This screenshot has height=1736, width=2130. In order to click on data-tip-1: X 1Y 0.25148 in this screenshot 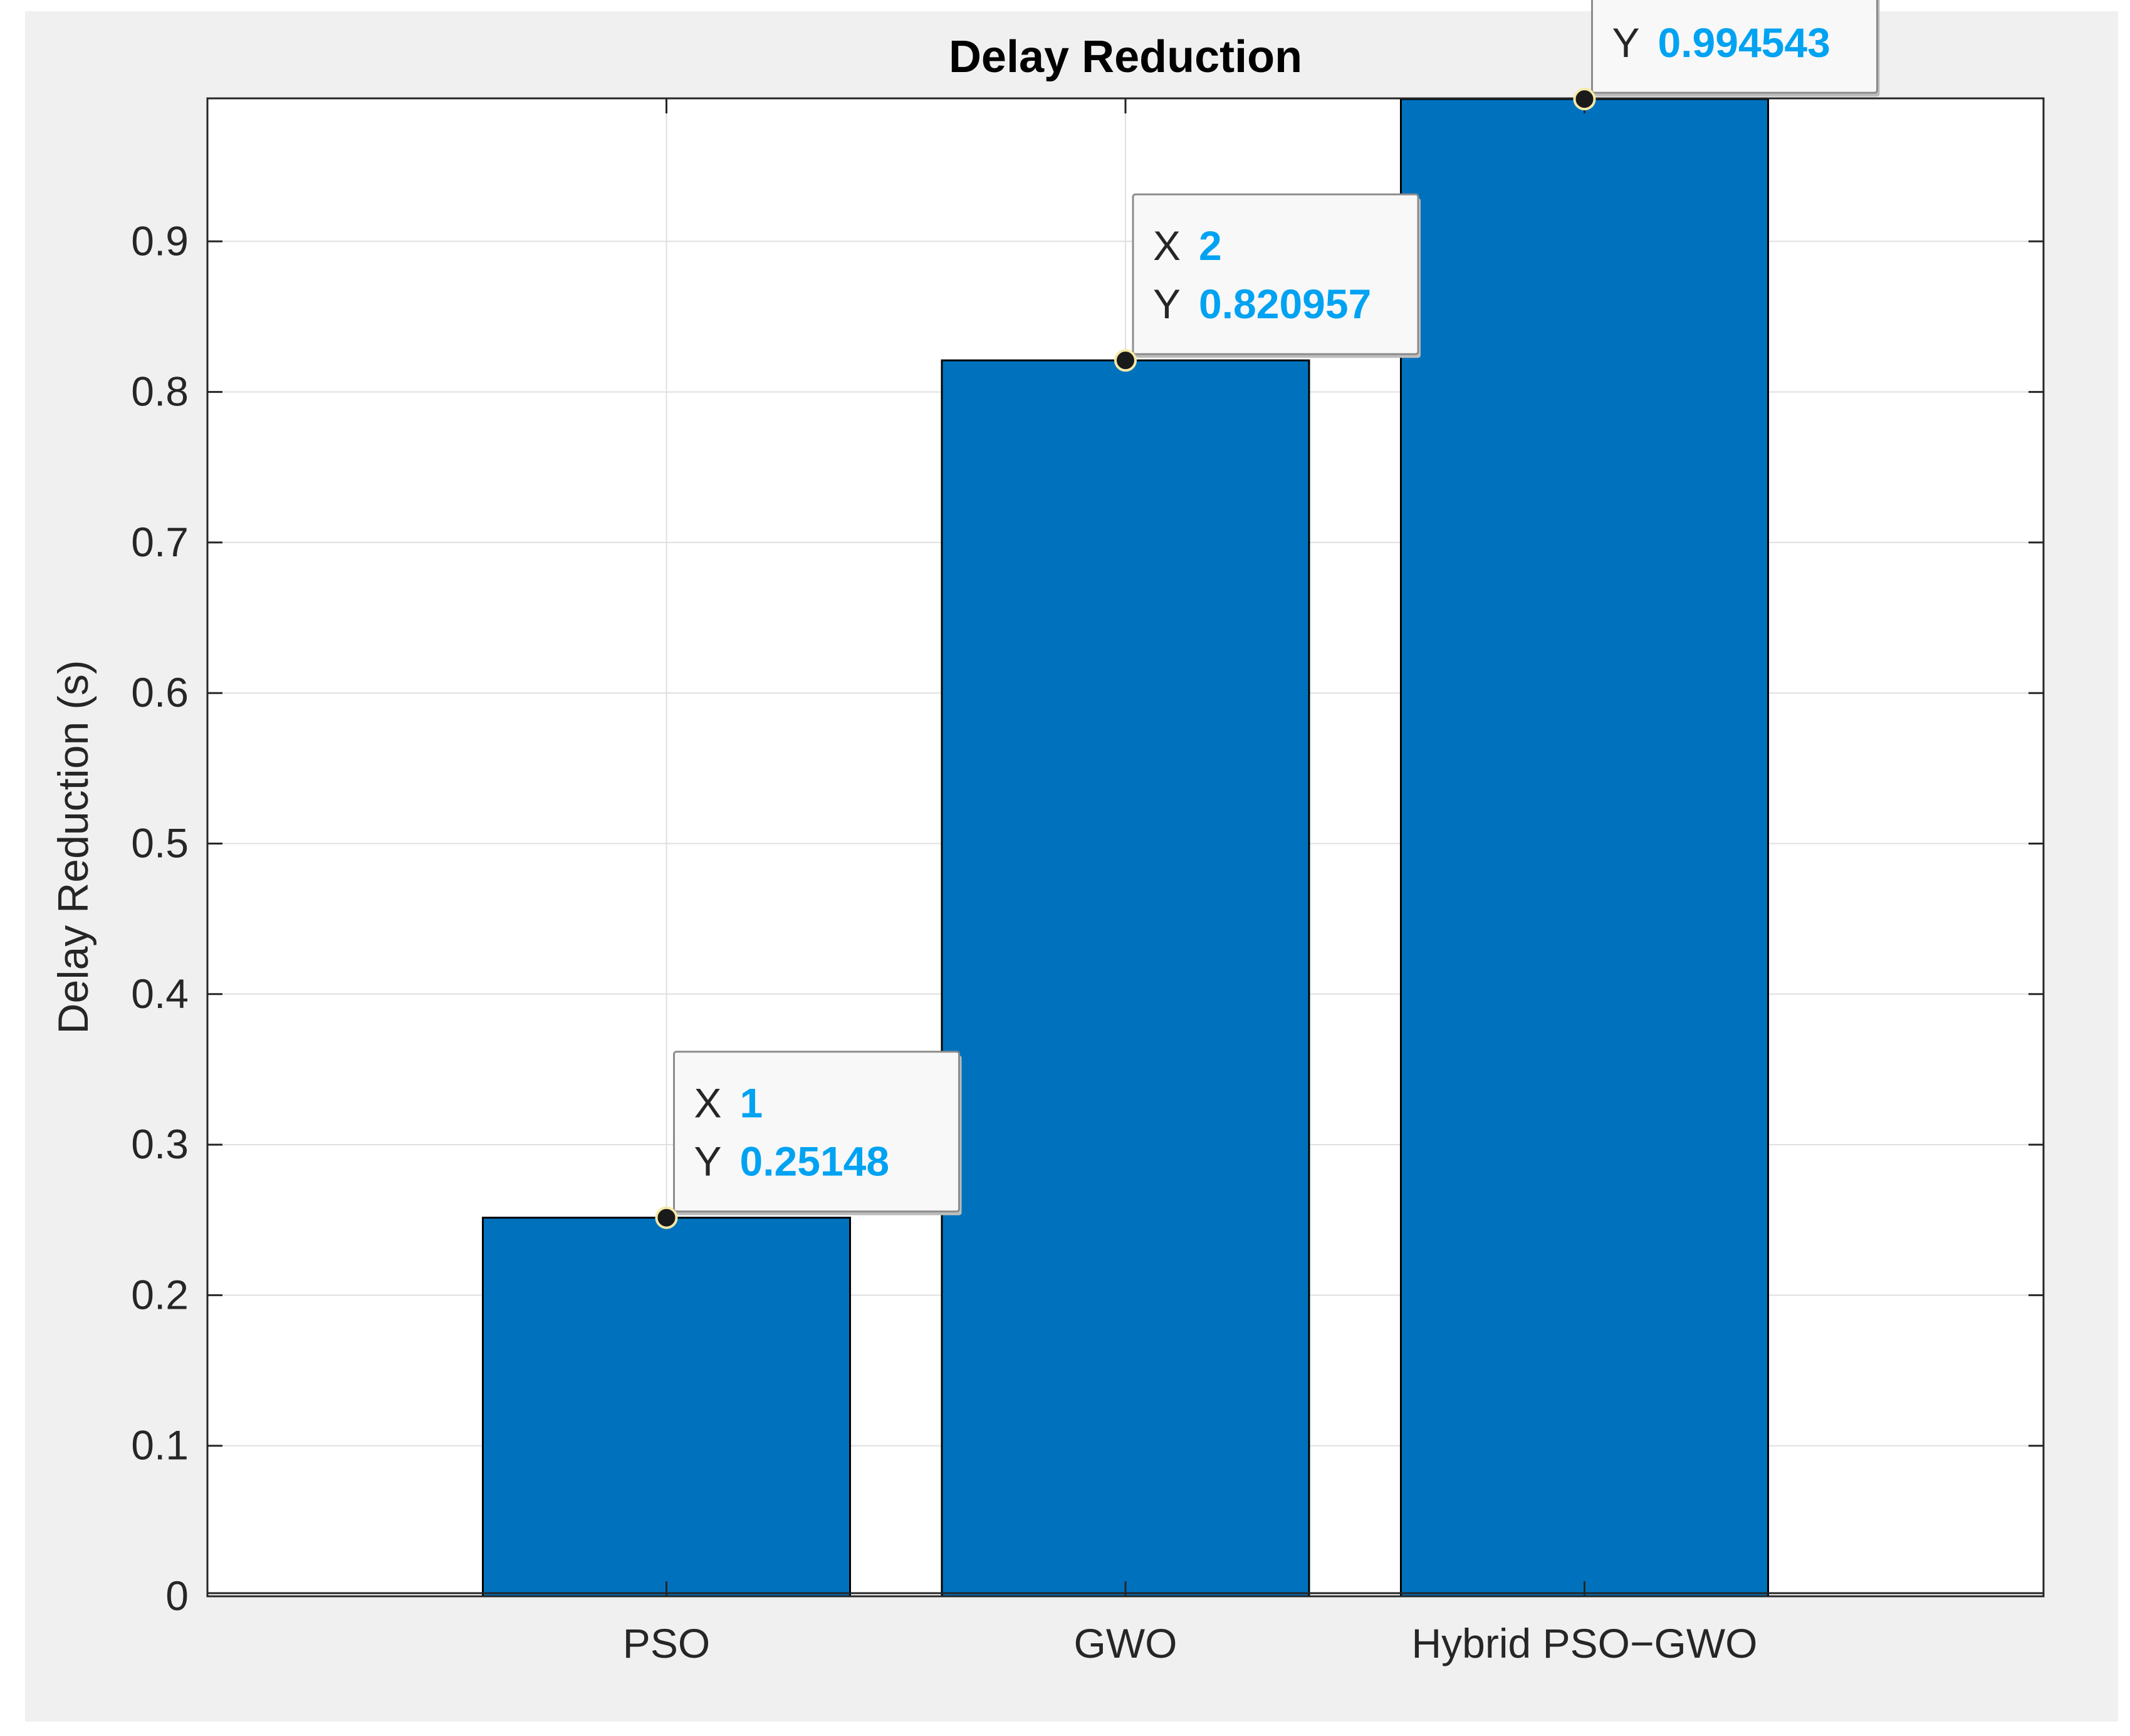, I will do `click(809, 1140)`.